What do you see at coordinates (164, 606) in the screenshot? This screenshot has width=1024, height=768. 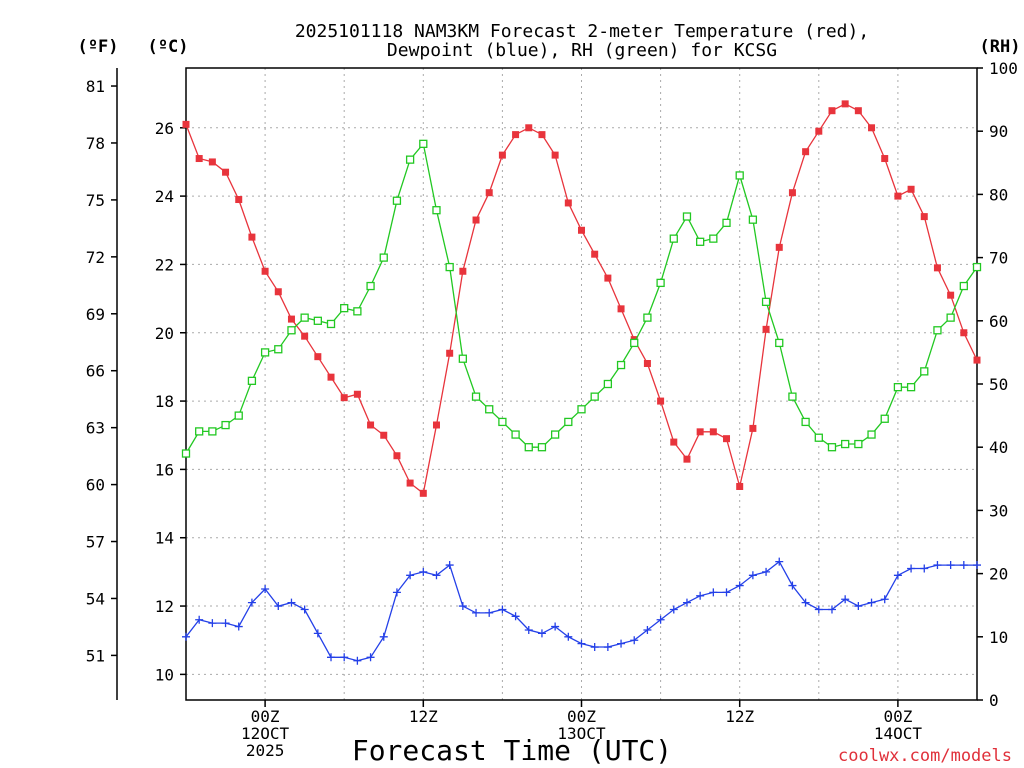 I see `celsius-tick-label: 12` at bounding box center [164, 606].